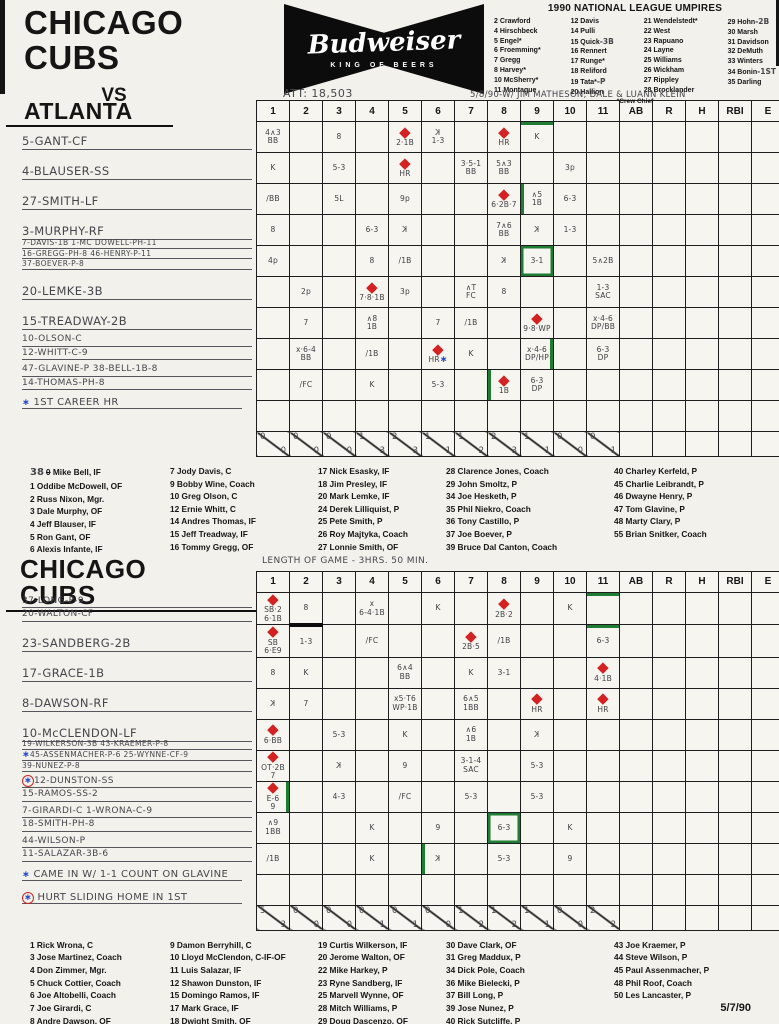  What do you see at coordinates (517, 734) in the screenshot?
I see `score-row: ◆ 6·BB 5-3 K ∧6 1B K` at bounding box center [517, 734].